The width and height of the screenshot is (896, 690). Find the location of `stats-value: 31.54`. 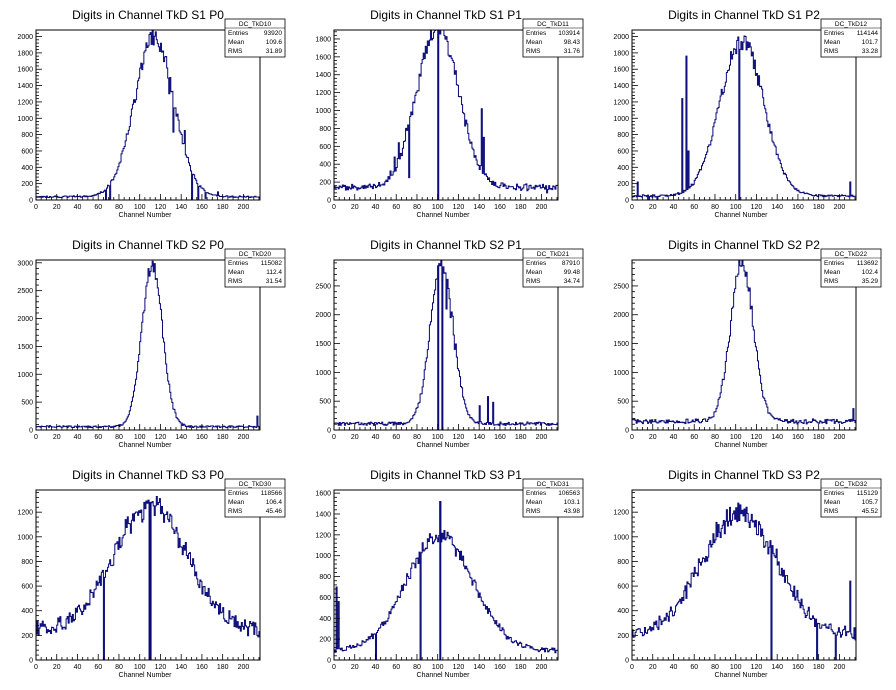

stats-value: 31.54 is located at coordinates (274, 281).